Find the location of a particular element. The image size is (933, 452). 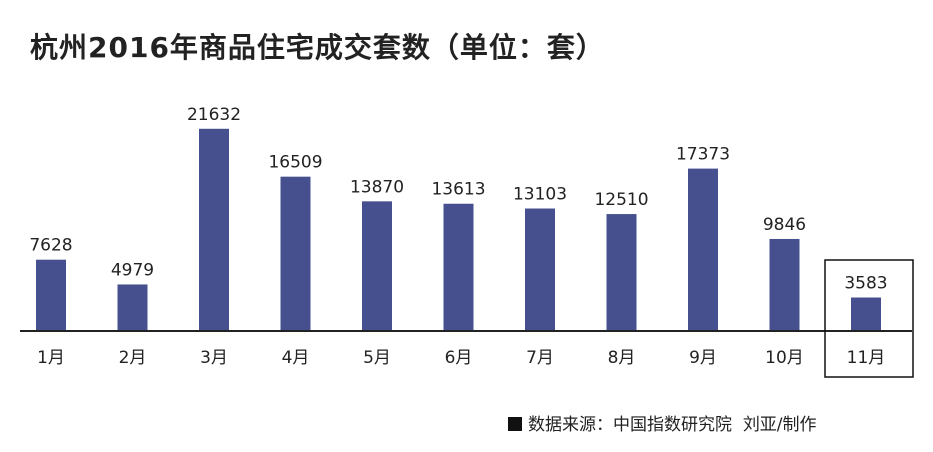

x-tick-label-2: 2月 is located at coordinates (133, 358).